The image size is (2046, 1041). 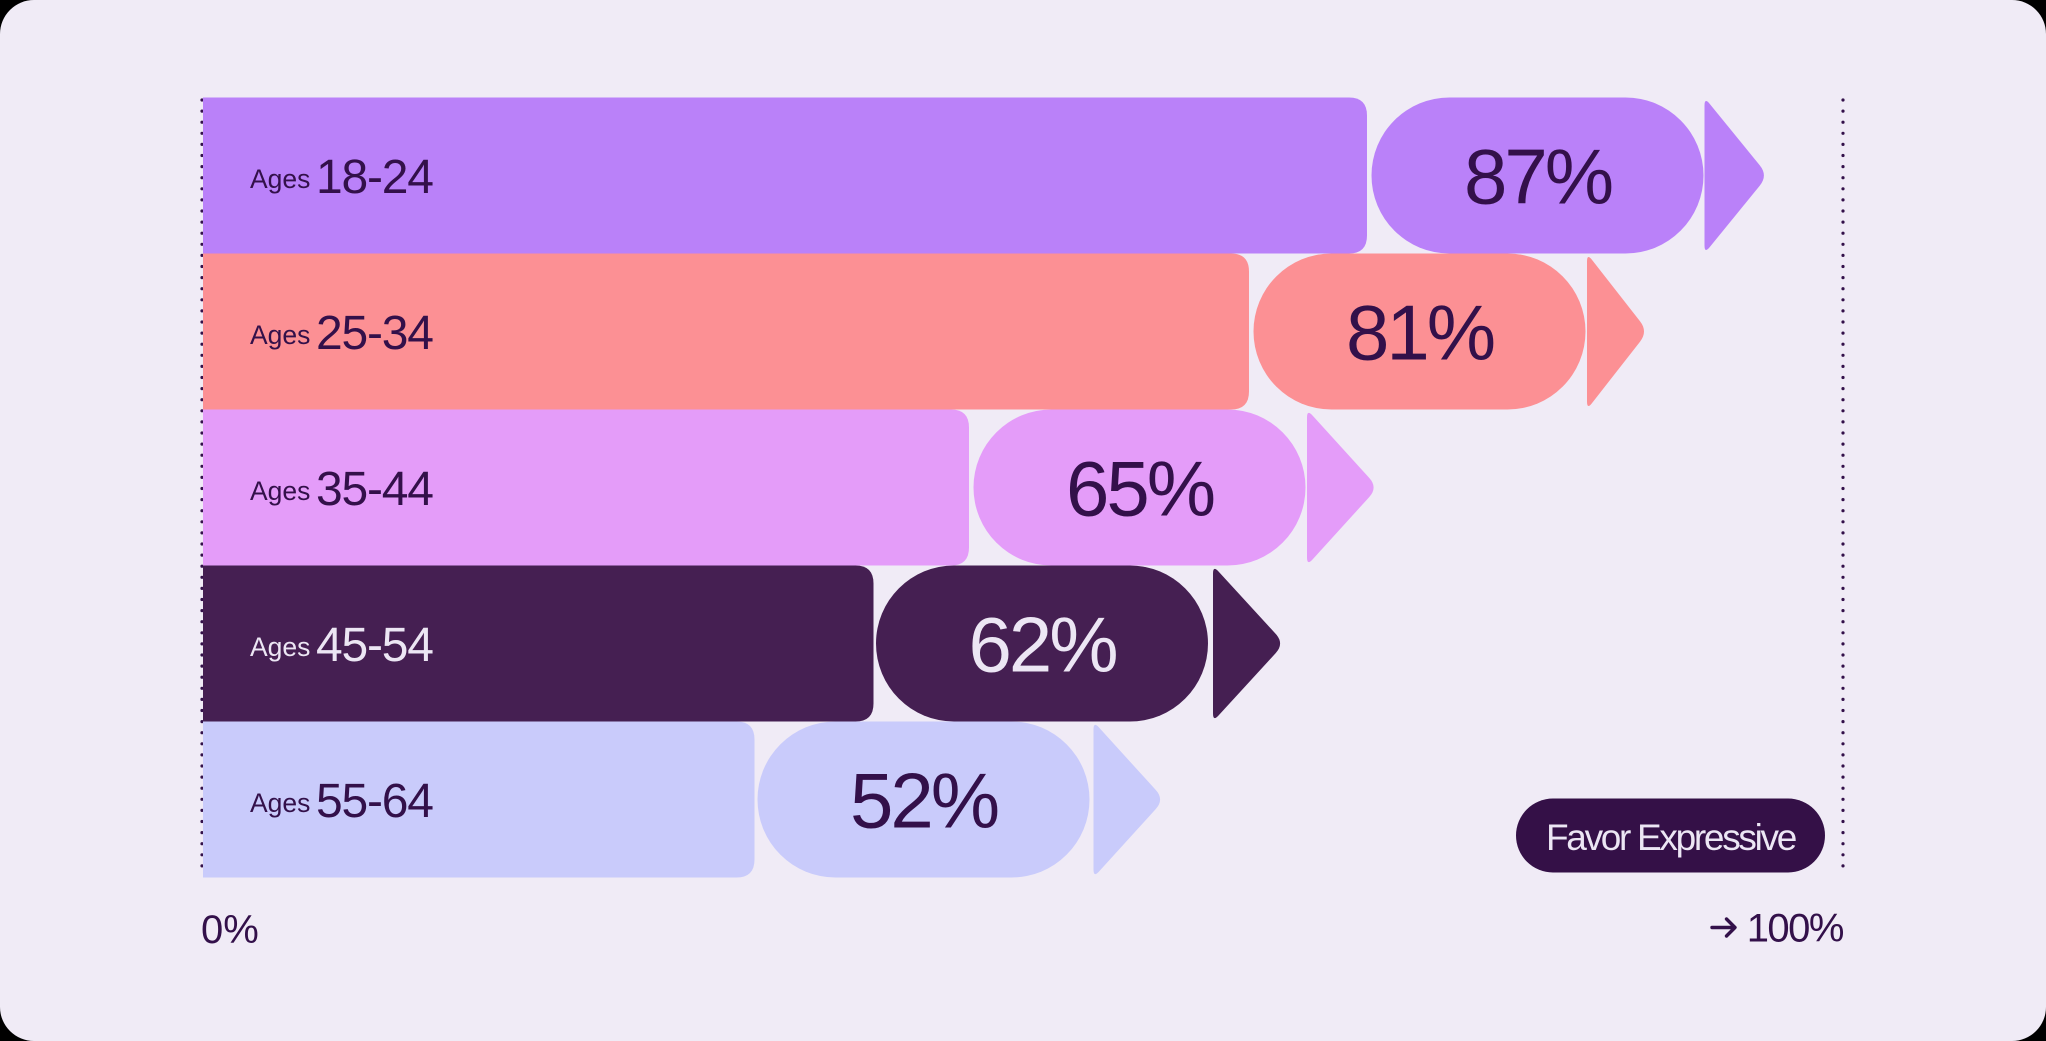 I want to click on svg-text: 65%, so click(x=1140, y=489).